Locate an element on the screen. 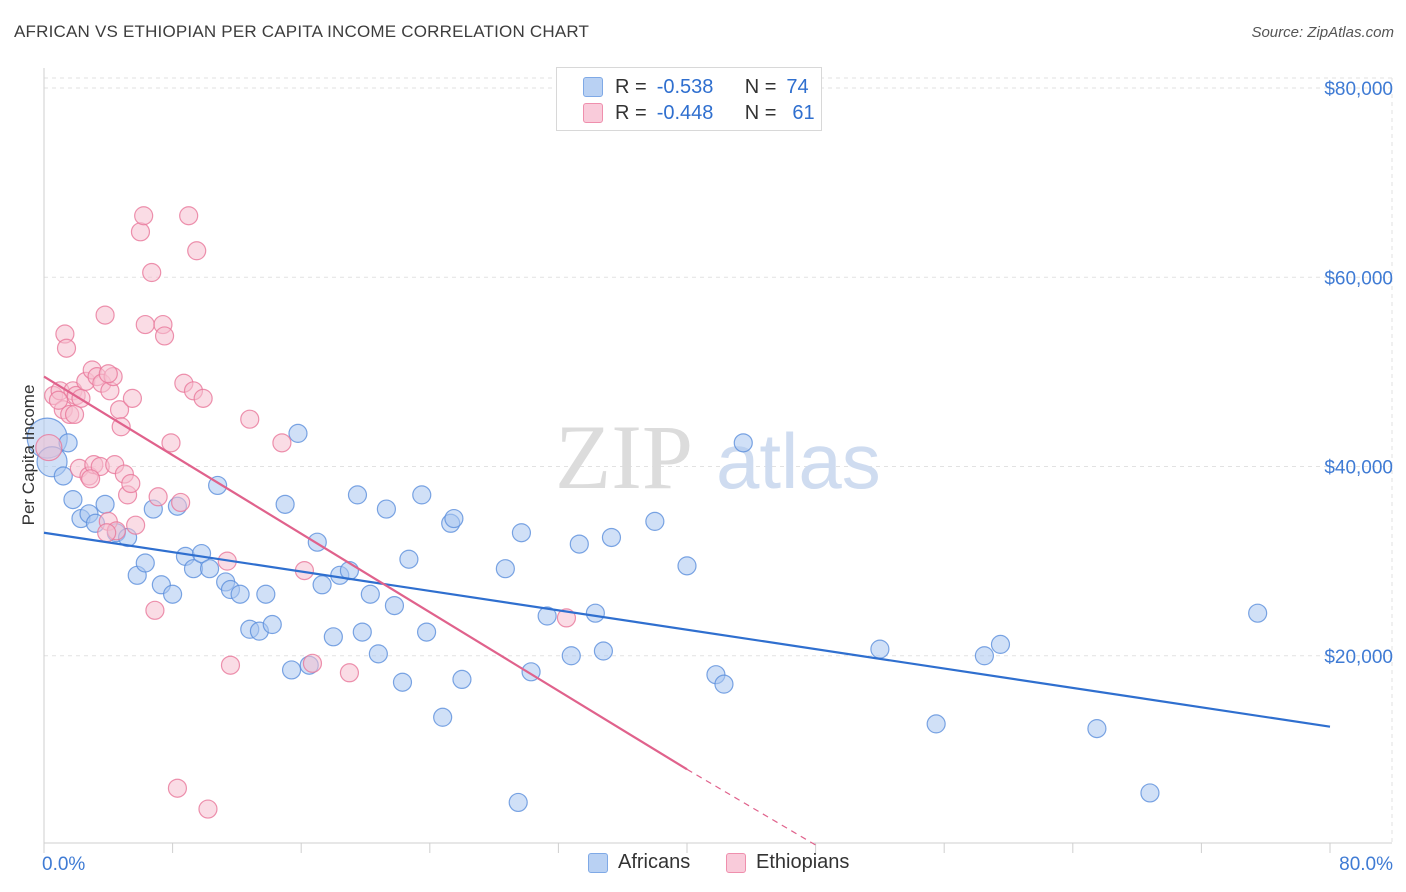 This screenshot has width=1406, height=892. watermark-atlas: atlas is located at coordinates (798, 461).